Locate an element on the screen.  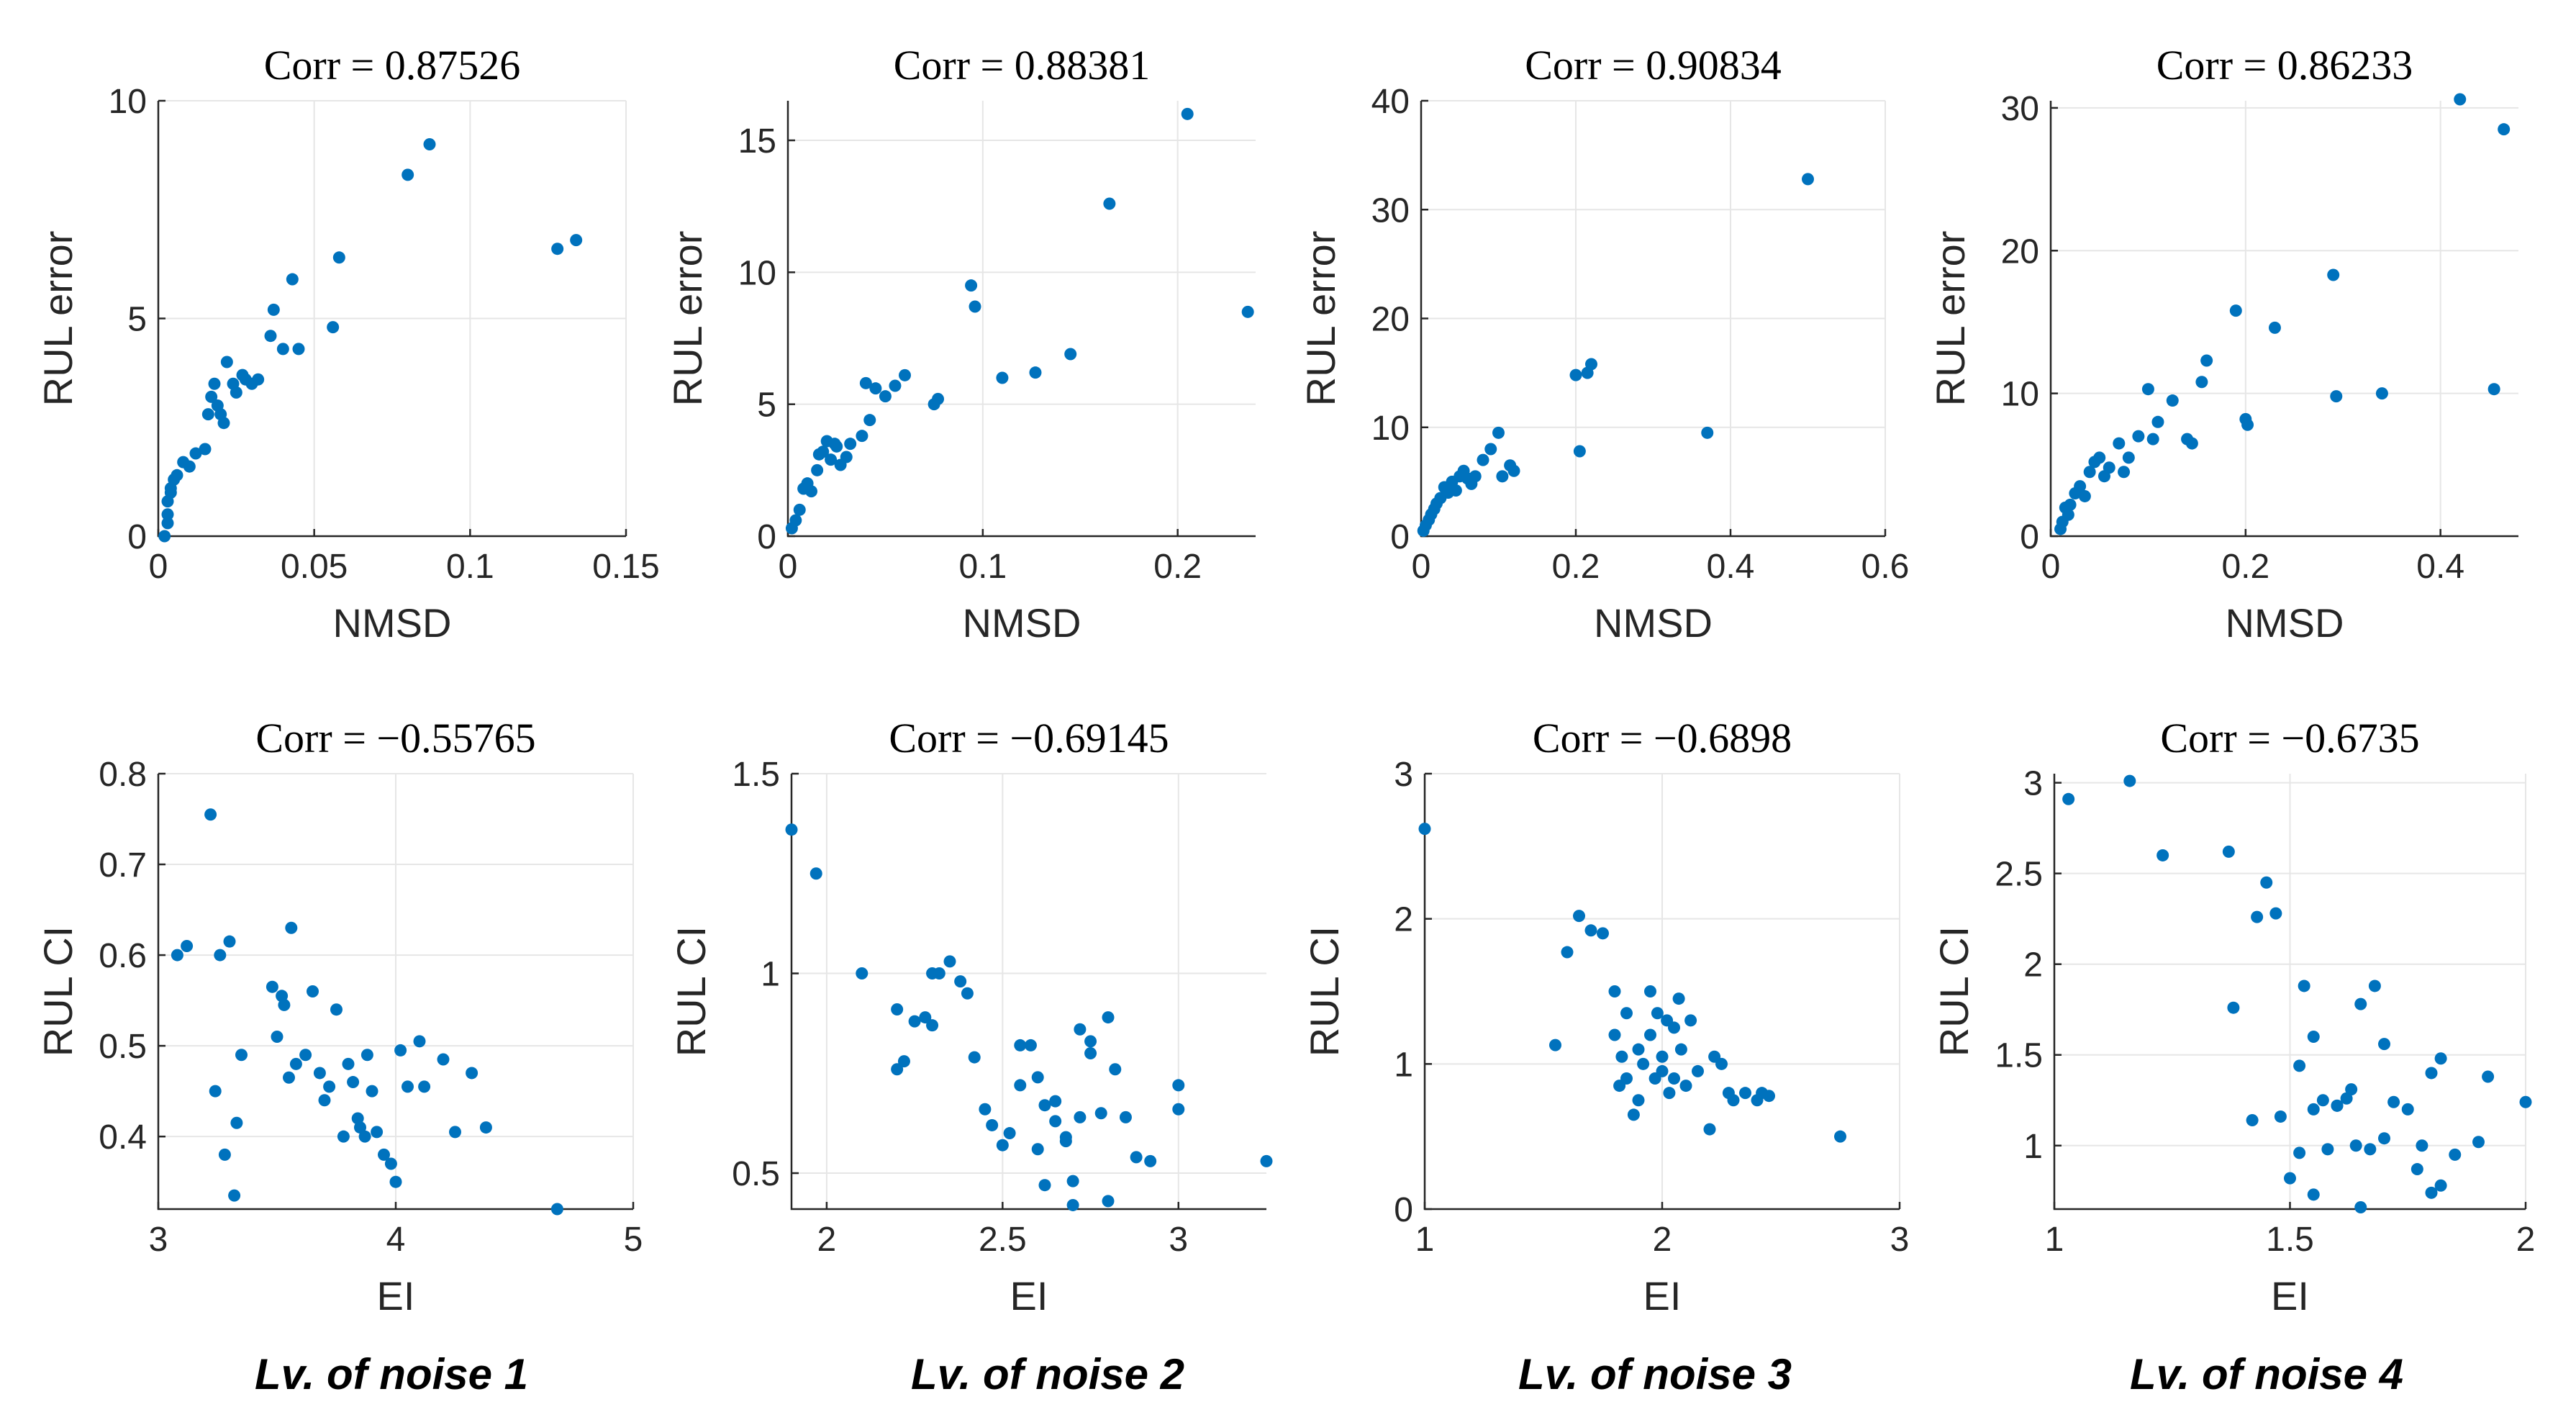
x-tick-label: 0.05 is located at coordinates (314, 567).